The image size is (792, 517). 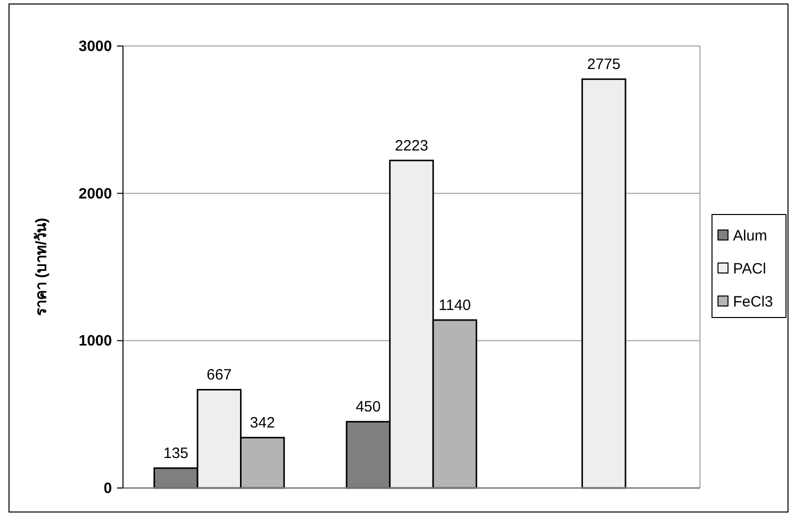 What do you see at coordinates (753, 302) in the screenshot?
I see `legend-label: FeCl3` at bounding box center [753, 302].